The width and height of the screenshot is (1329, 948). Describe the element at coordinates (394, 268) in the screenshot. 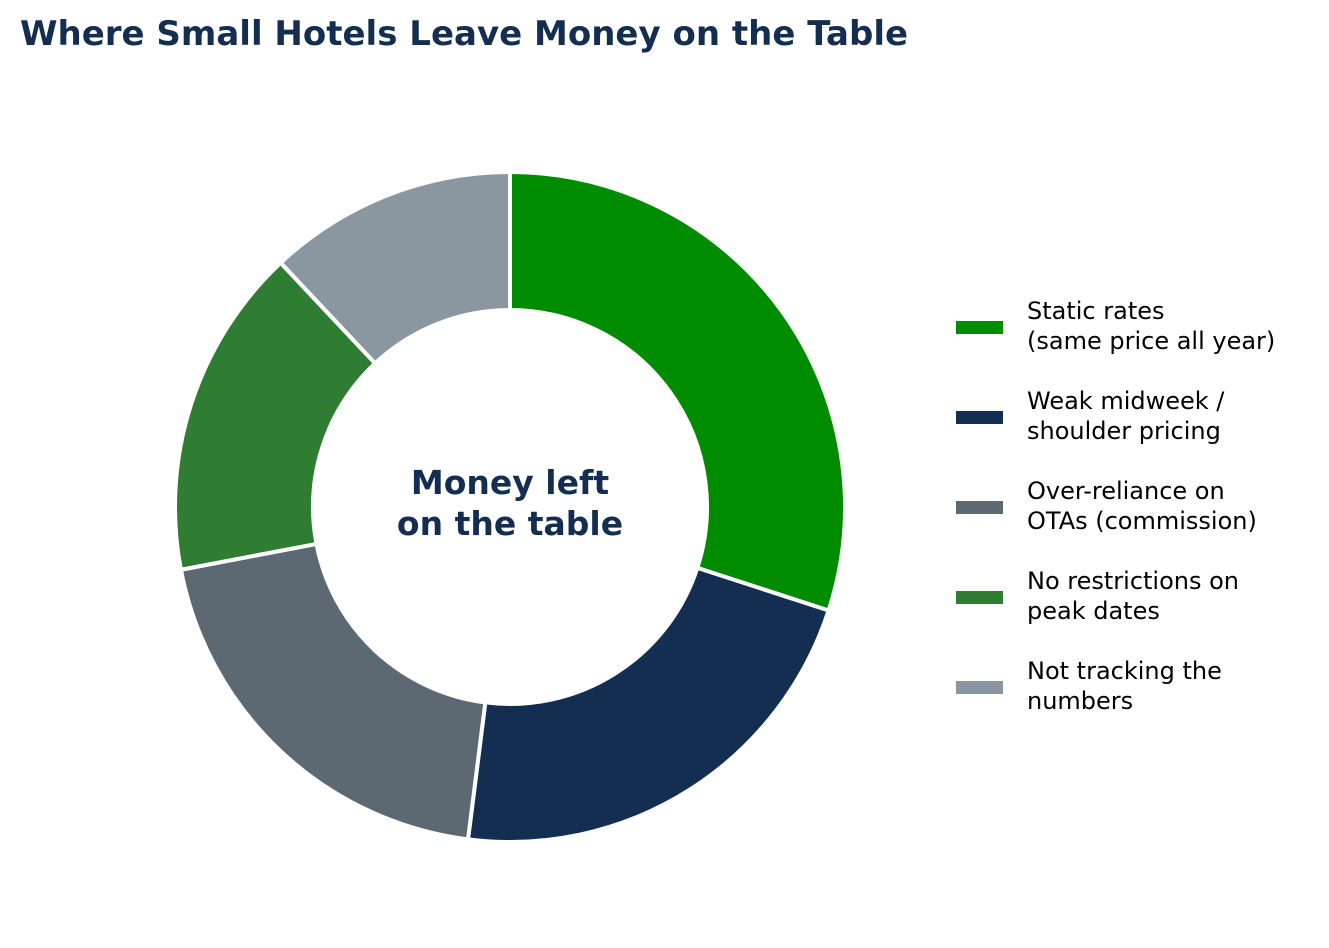

I see `donut-slice-not-tracking-the-numbers` at that location.